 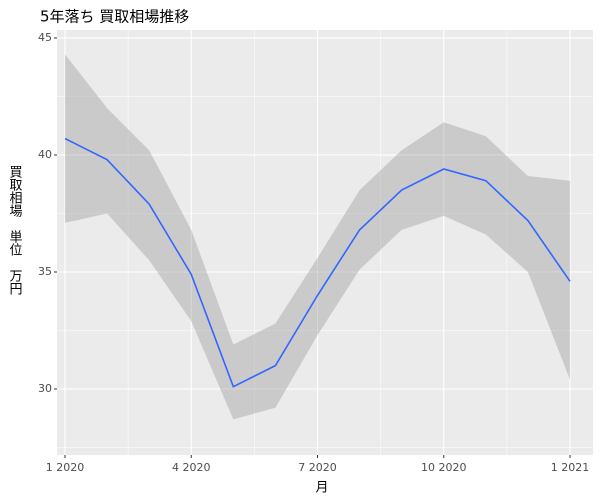 I want to click on y-tick-label: 35, so click(x=45, y=271).